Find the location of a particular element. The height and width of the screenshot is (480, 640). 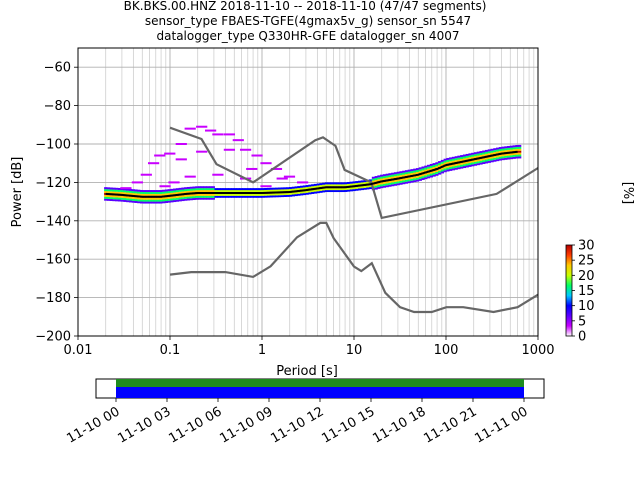

data-coverage-bar is located at coordinates (320, 383).